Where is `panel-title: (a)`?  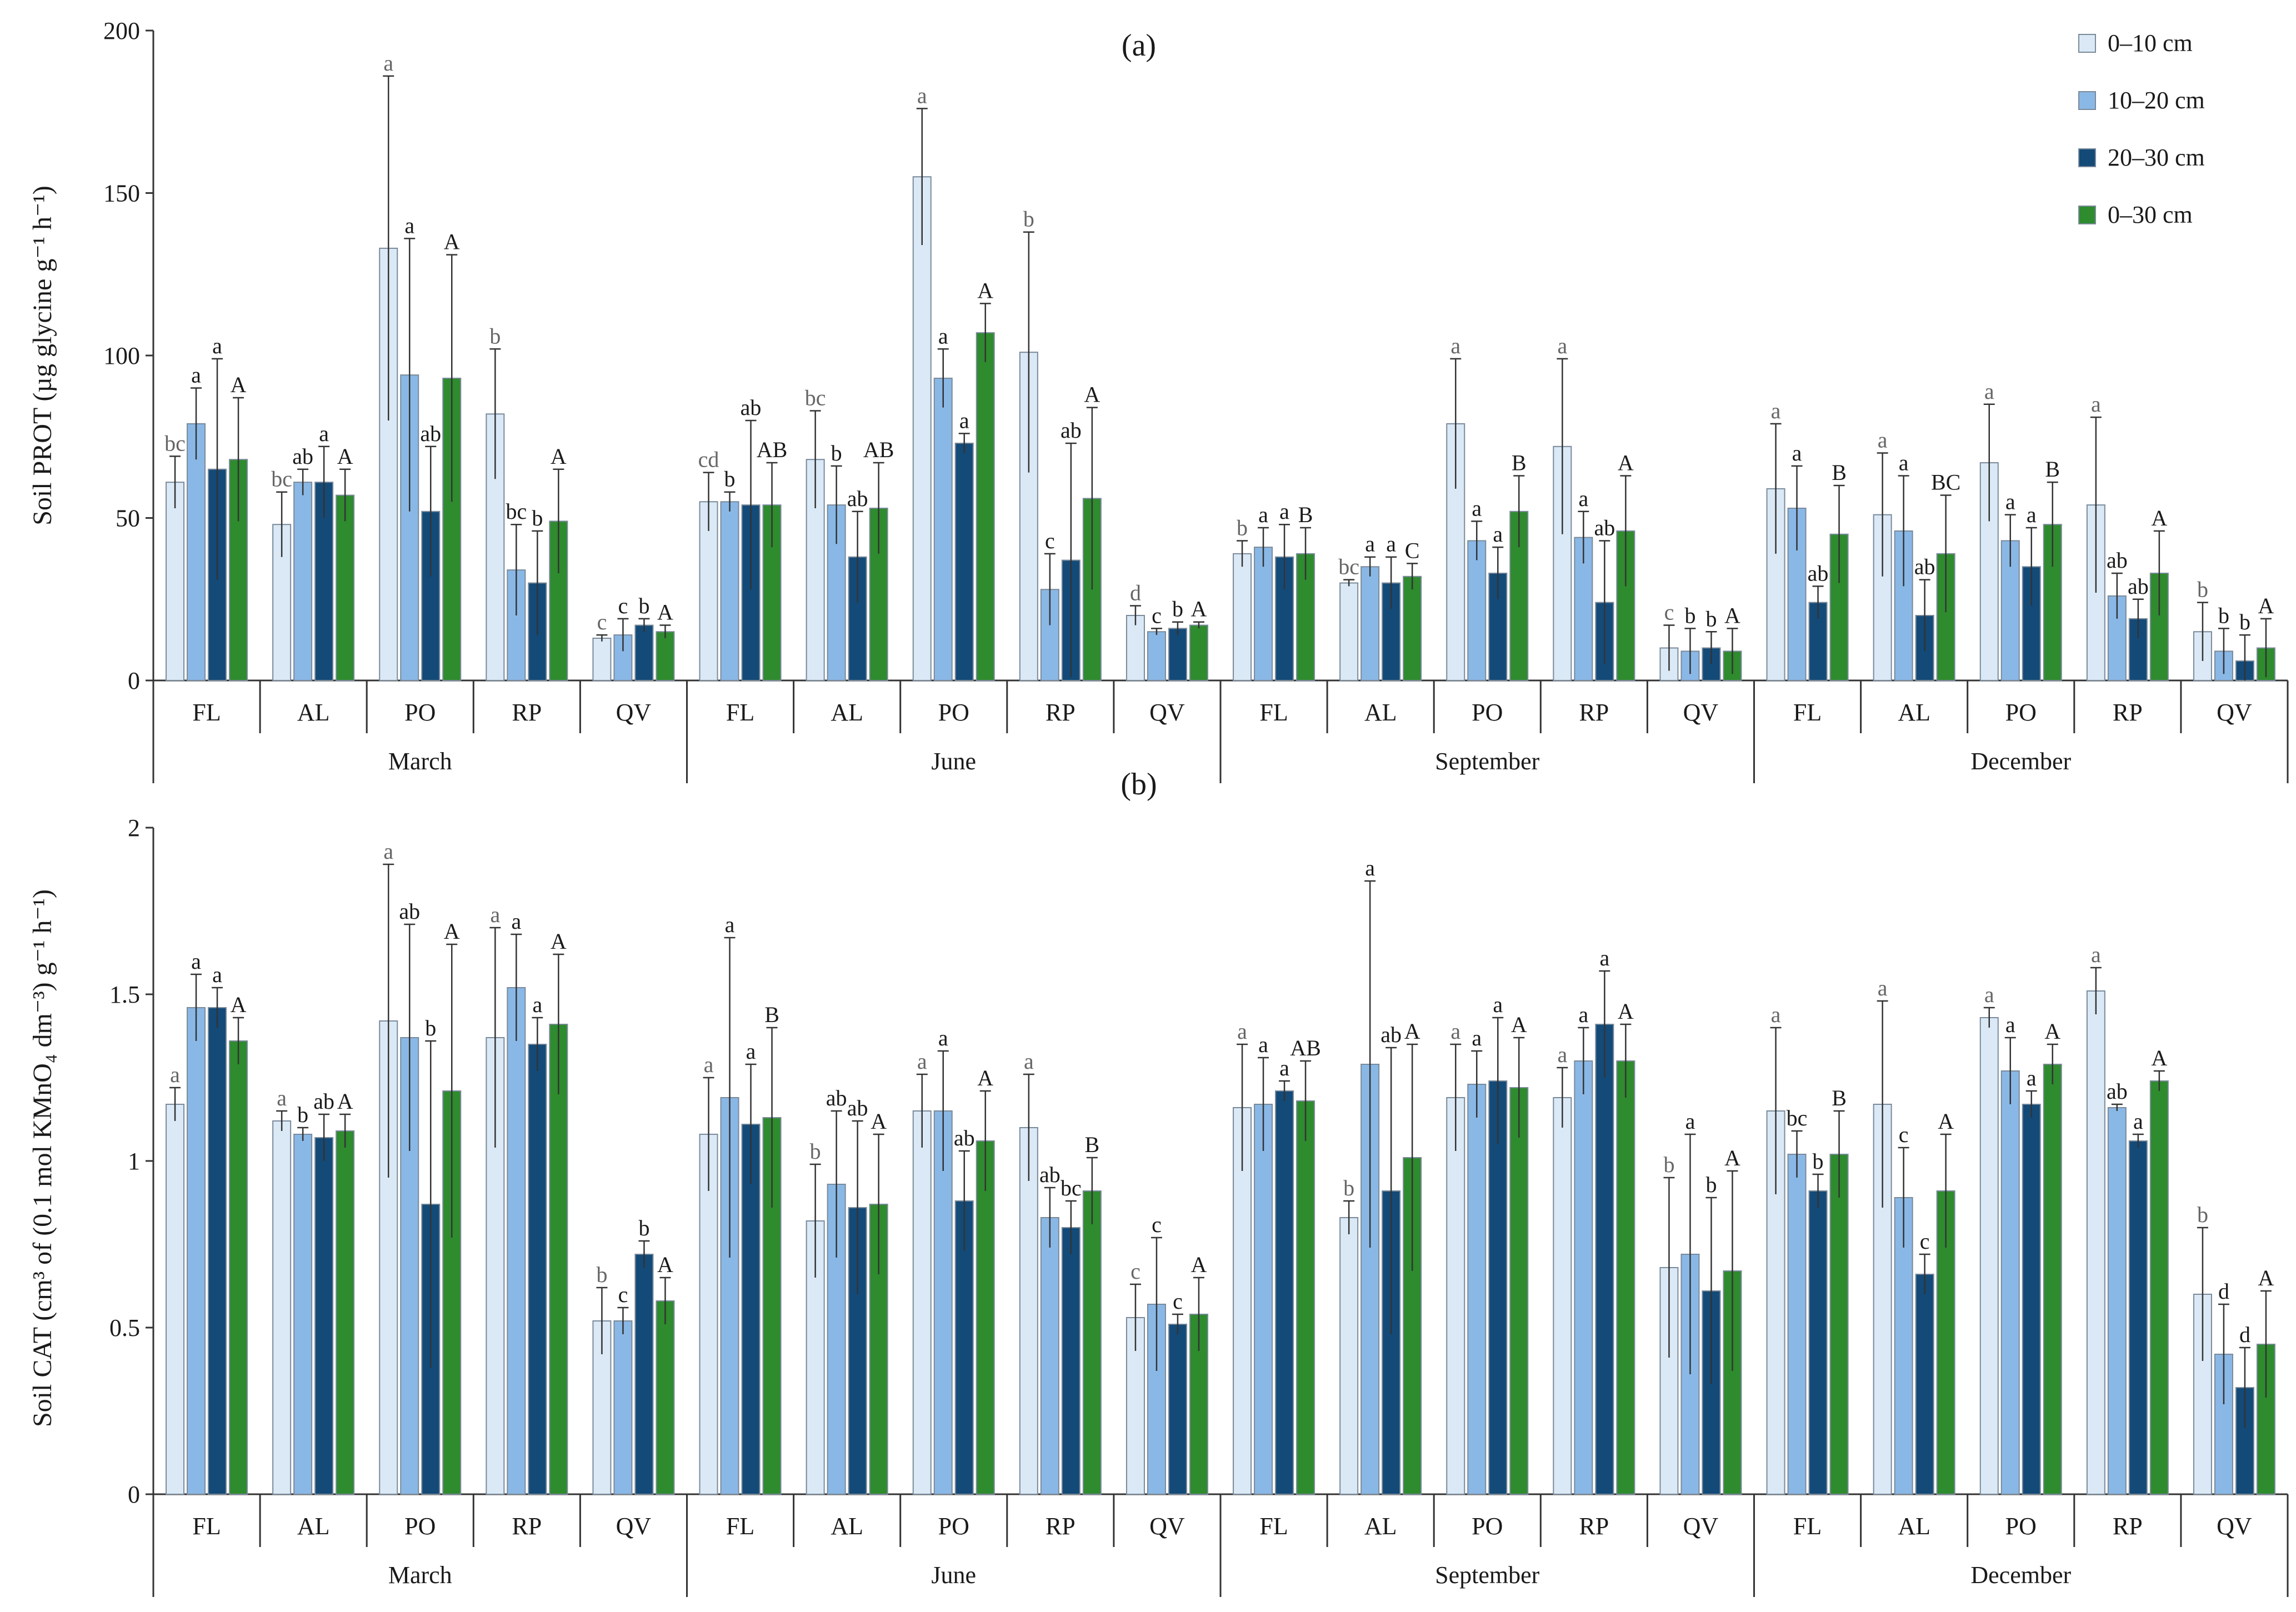
panel-title: (a) is located at coordinates (1139, 46).